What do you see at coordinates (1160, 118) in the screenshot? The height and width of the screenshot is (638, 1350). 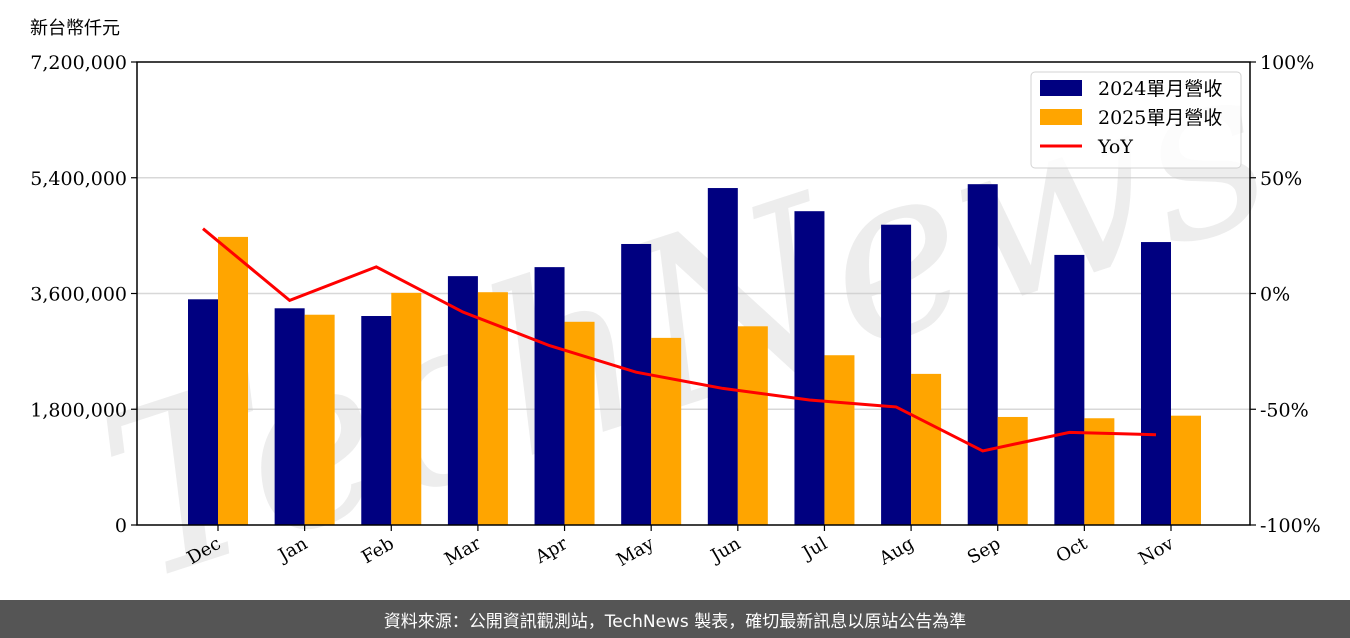 I see `legend-label: 2025單月營收` at bounding box center [1160, 118].